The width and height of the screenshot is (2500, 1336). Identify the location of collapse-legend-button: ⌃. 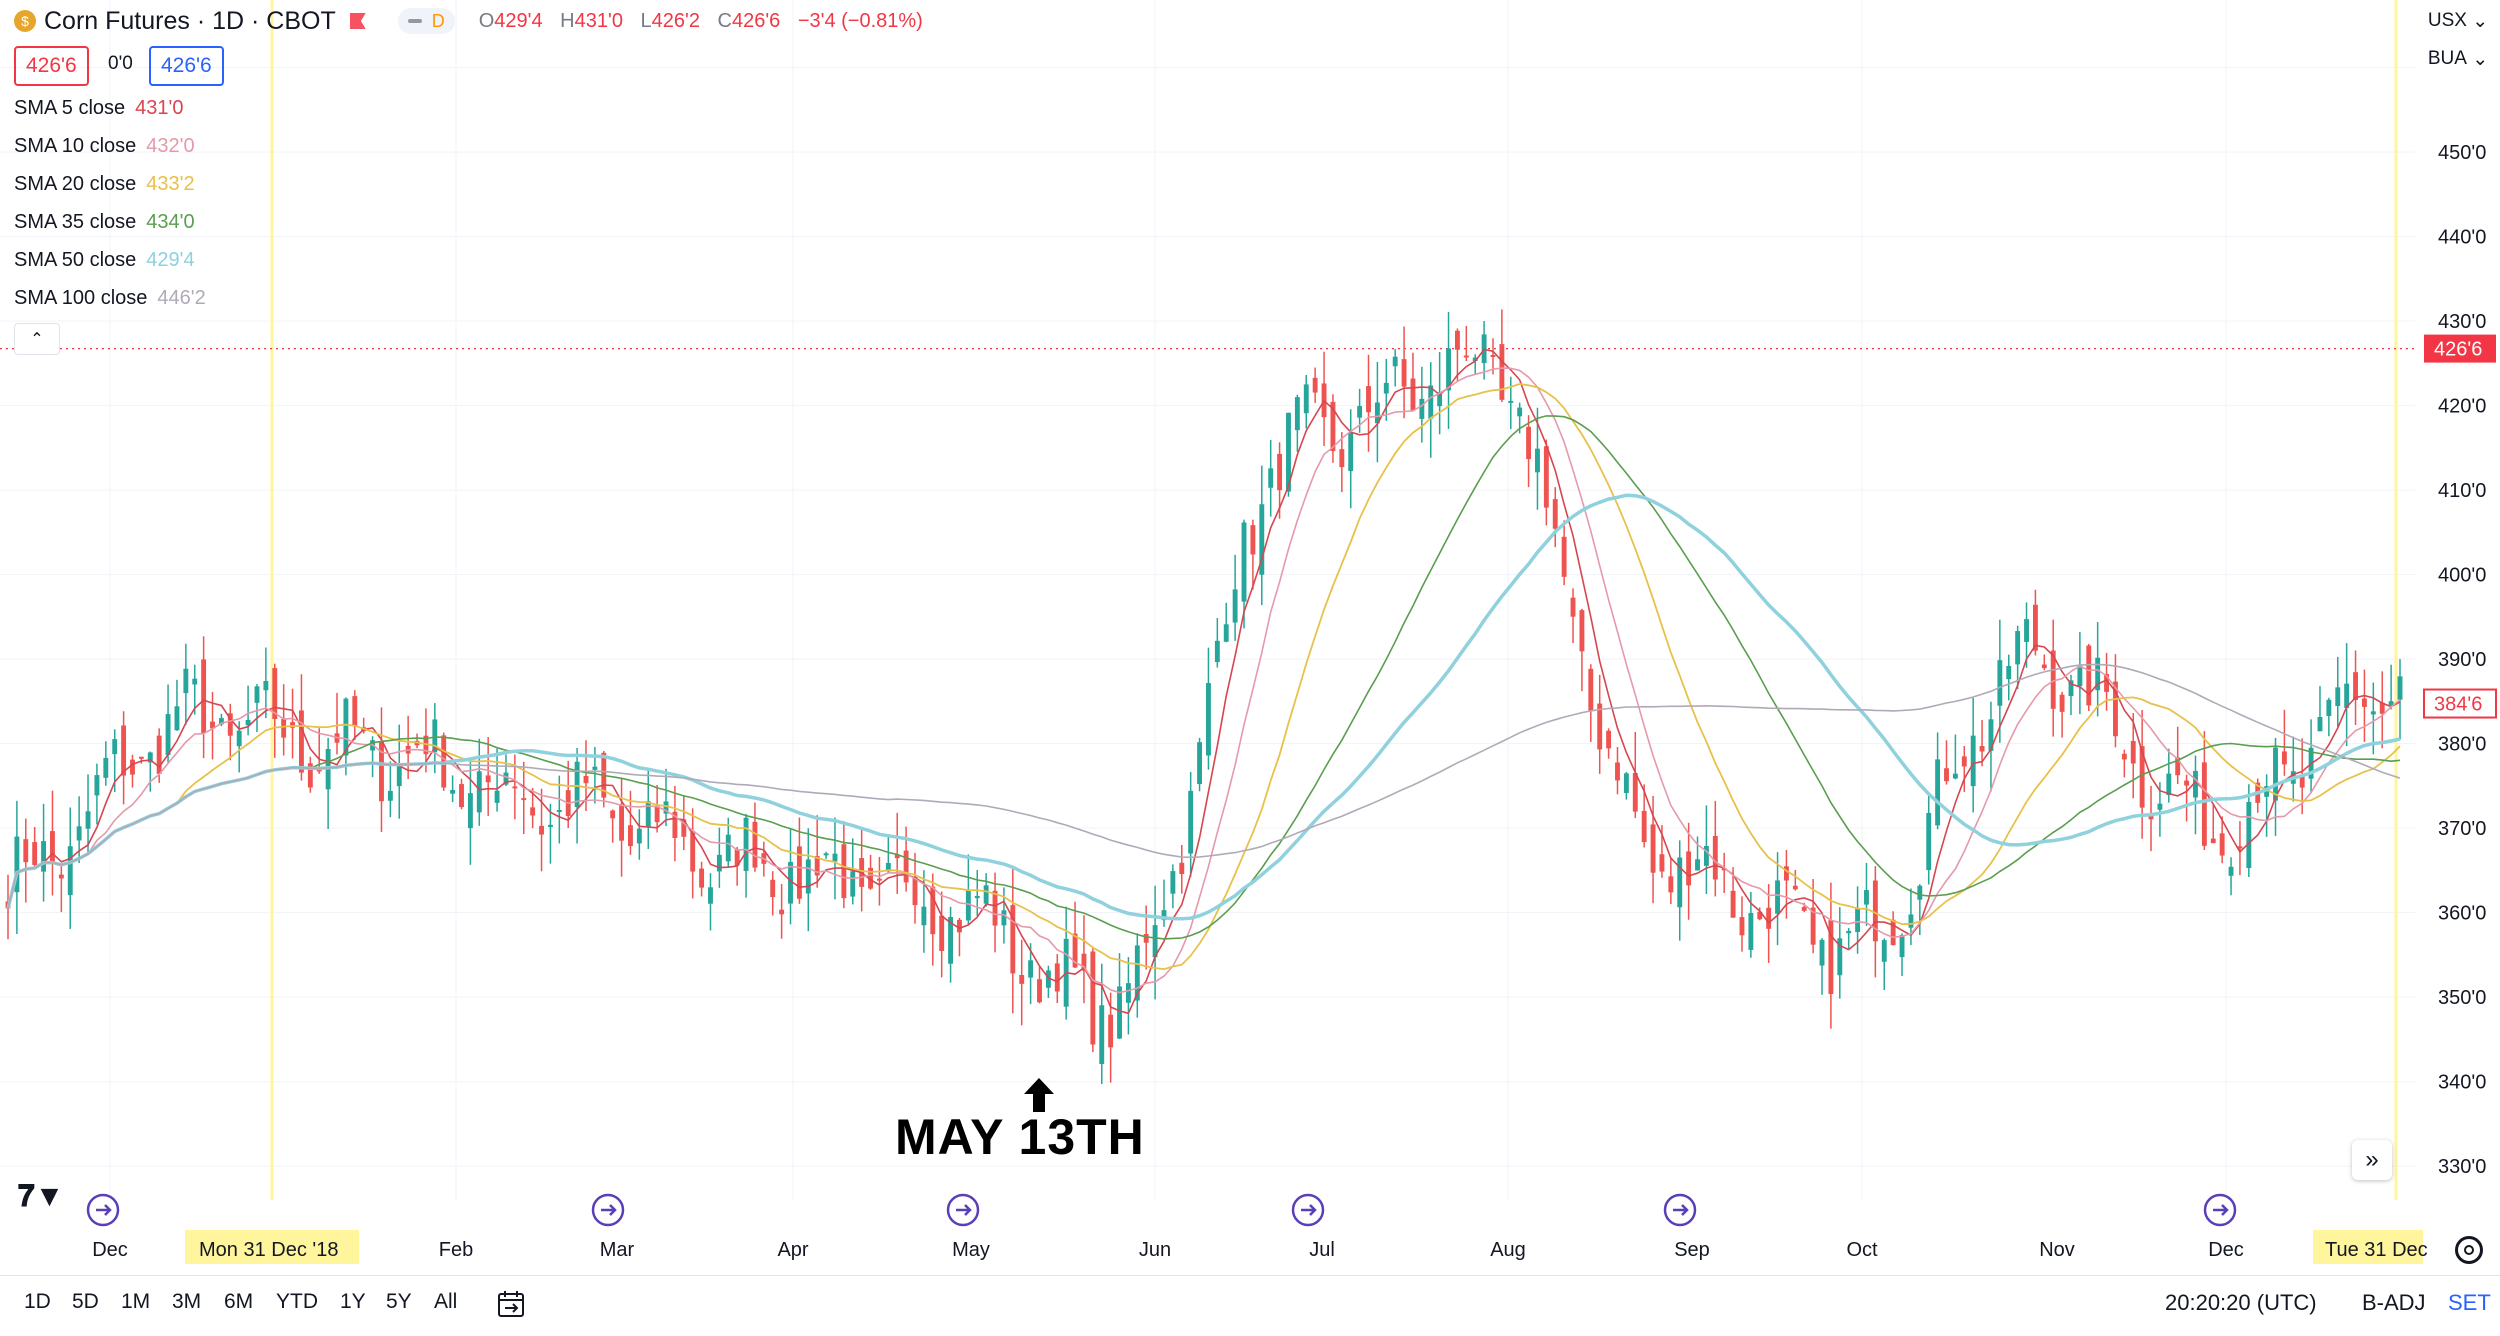
(37, 339).